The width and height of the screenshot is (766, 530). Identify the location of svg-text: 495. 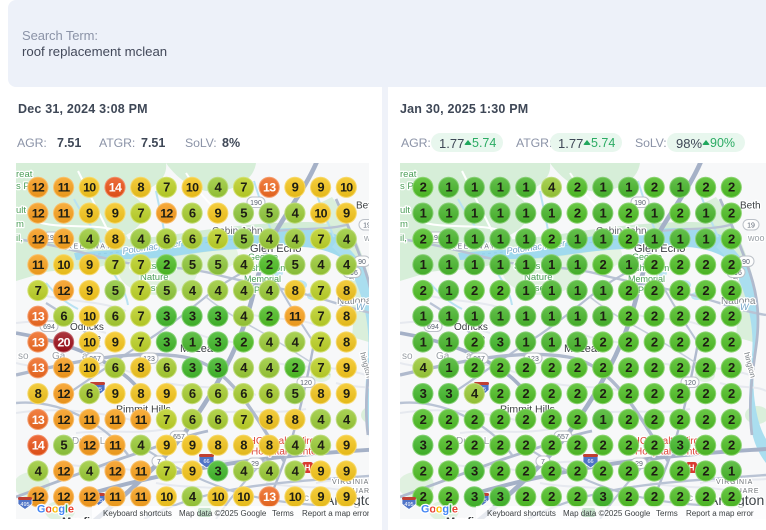
(24, 505).